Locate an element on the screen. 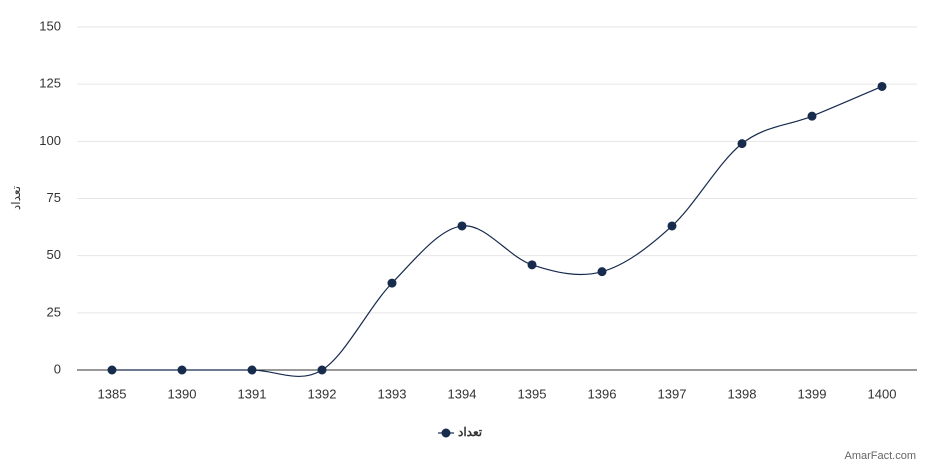 Image resolution: width=949 pixels, height=470 pixels. x-tick-label: 1391 is located at coordinates (252, 393).